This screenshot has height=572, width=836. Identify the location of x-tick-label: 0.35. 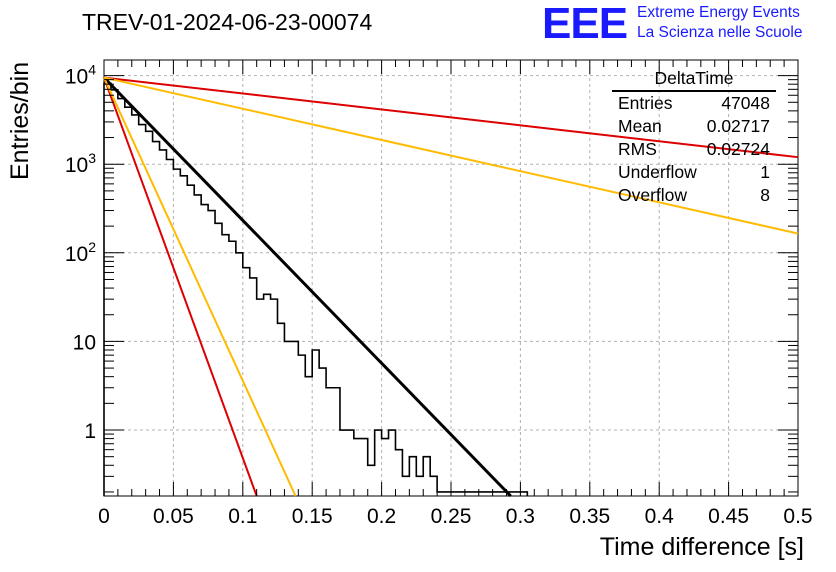
(589, 516).